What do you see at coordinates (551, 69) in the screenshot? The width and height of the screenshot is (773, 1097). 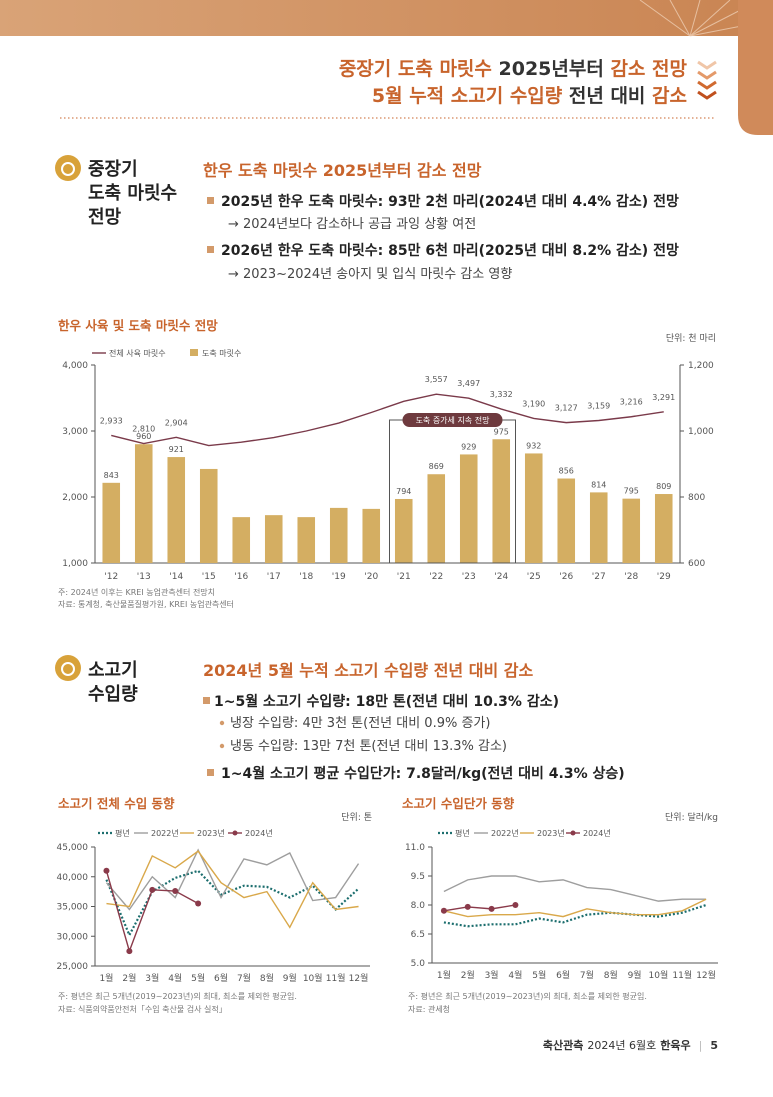 I see `header-part: 2025년부터` at bounding box center [551, 69].